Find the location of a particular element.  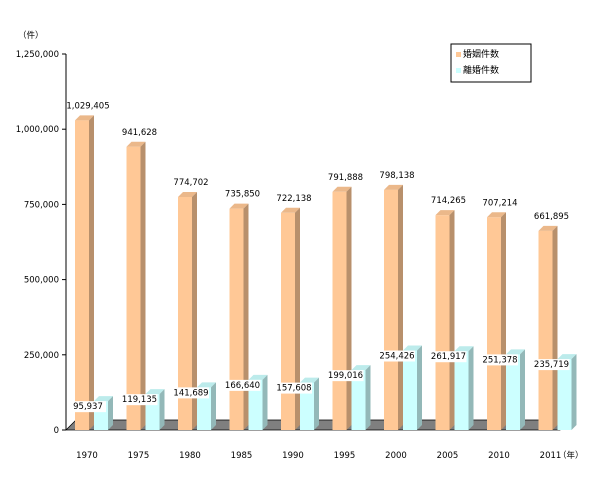

data-label-marriages: 661,895 is located at coordinates (551, 217).